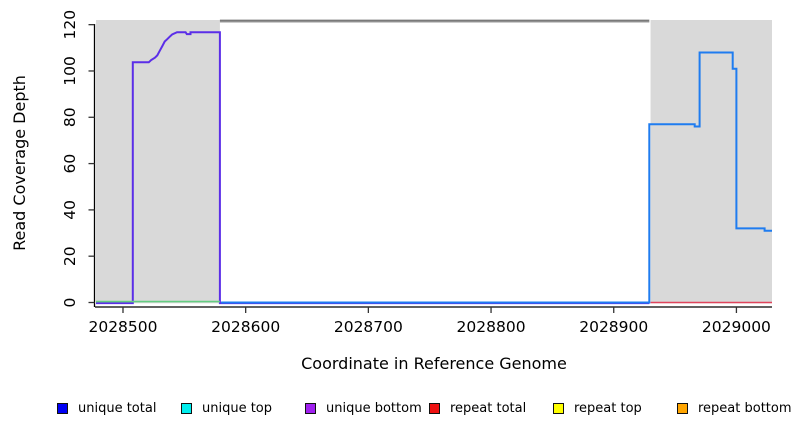 The height and width of the screenshot is (432, 792). I want to click on legend-item-unique-bottom: unique bottom, so click(363, 408).